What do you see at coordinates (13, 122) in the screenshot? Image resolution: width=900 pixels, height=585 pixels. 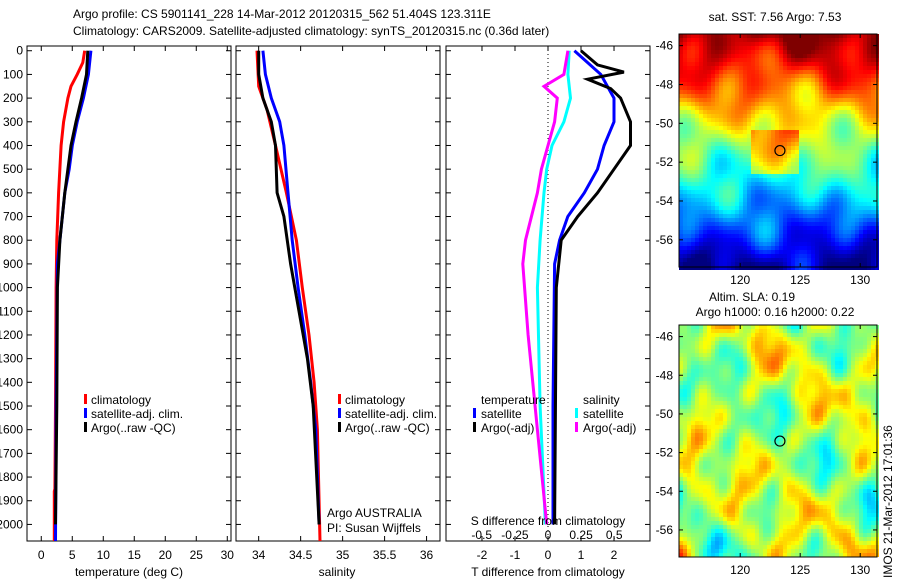 I see `y-tick-label: 300` at bounding box center [13, 122].